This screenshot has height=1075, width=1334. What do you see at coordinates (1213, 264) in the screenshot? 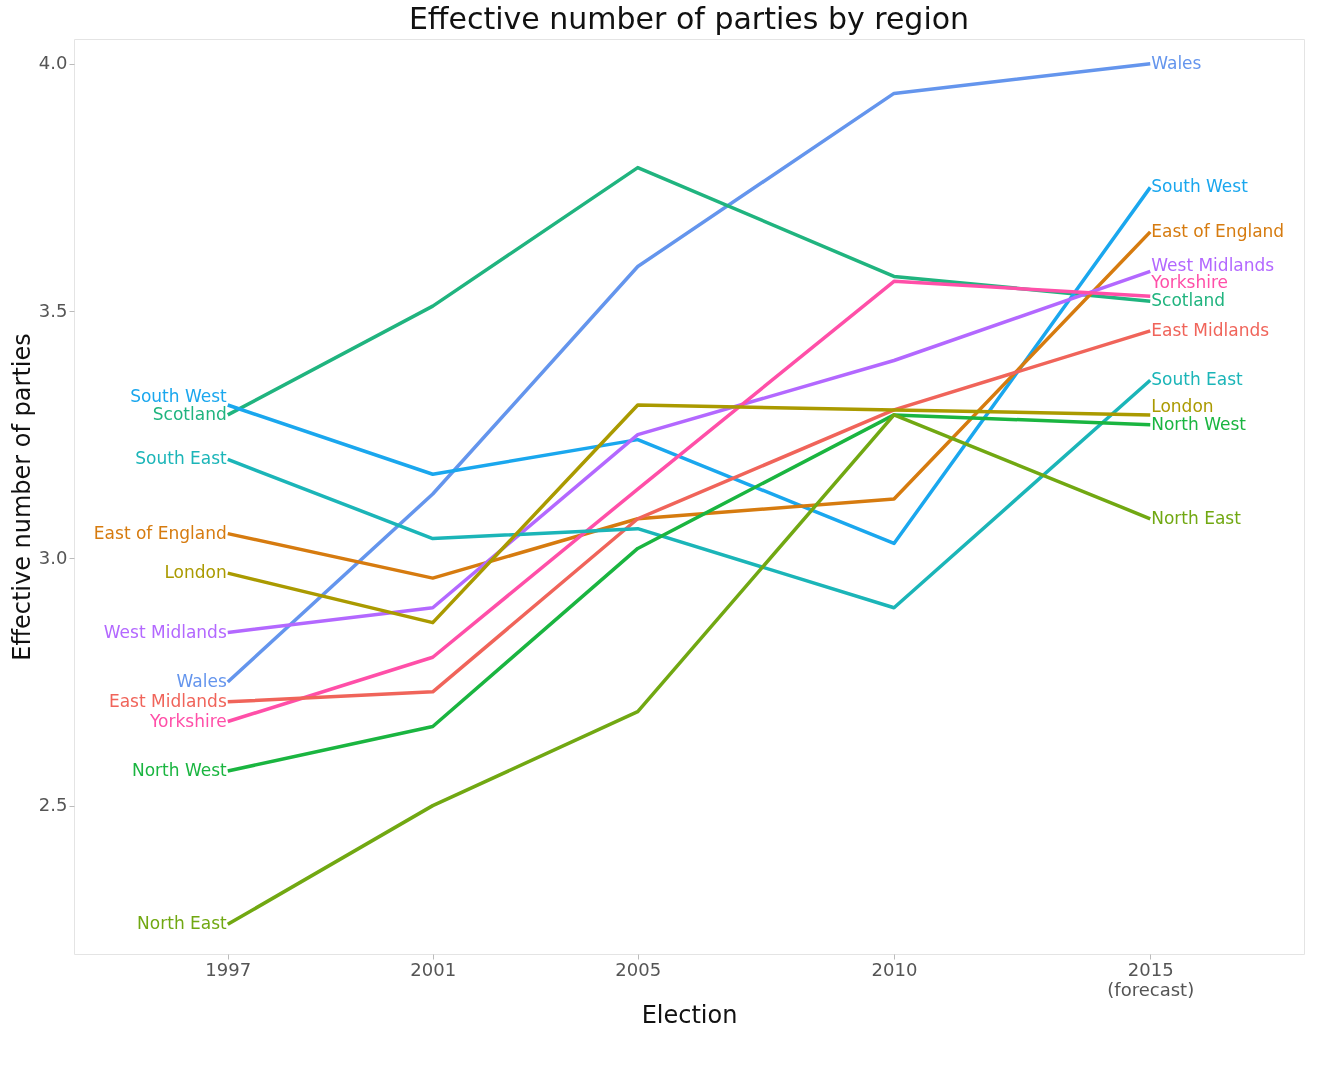
I see `text: West Midlands` at bounding box center [1213, 264].